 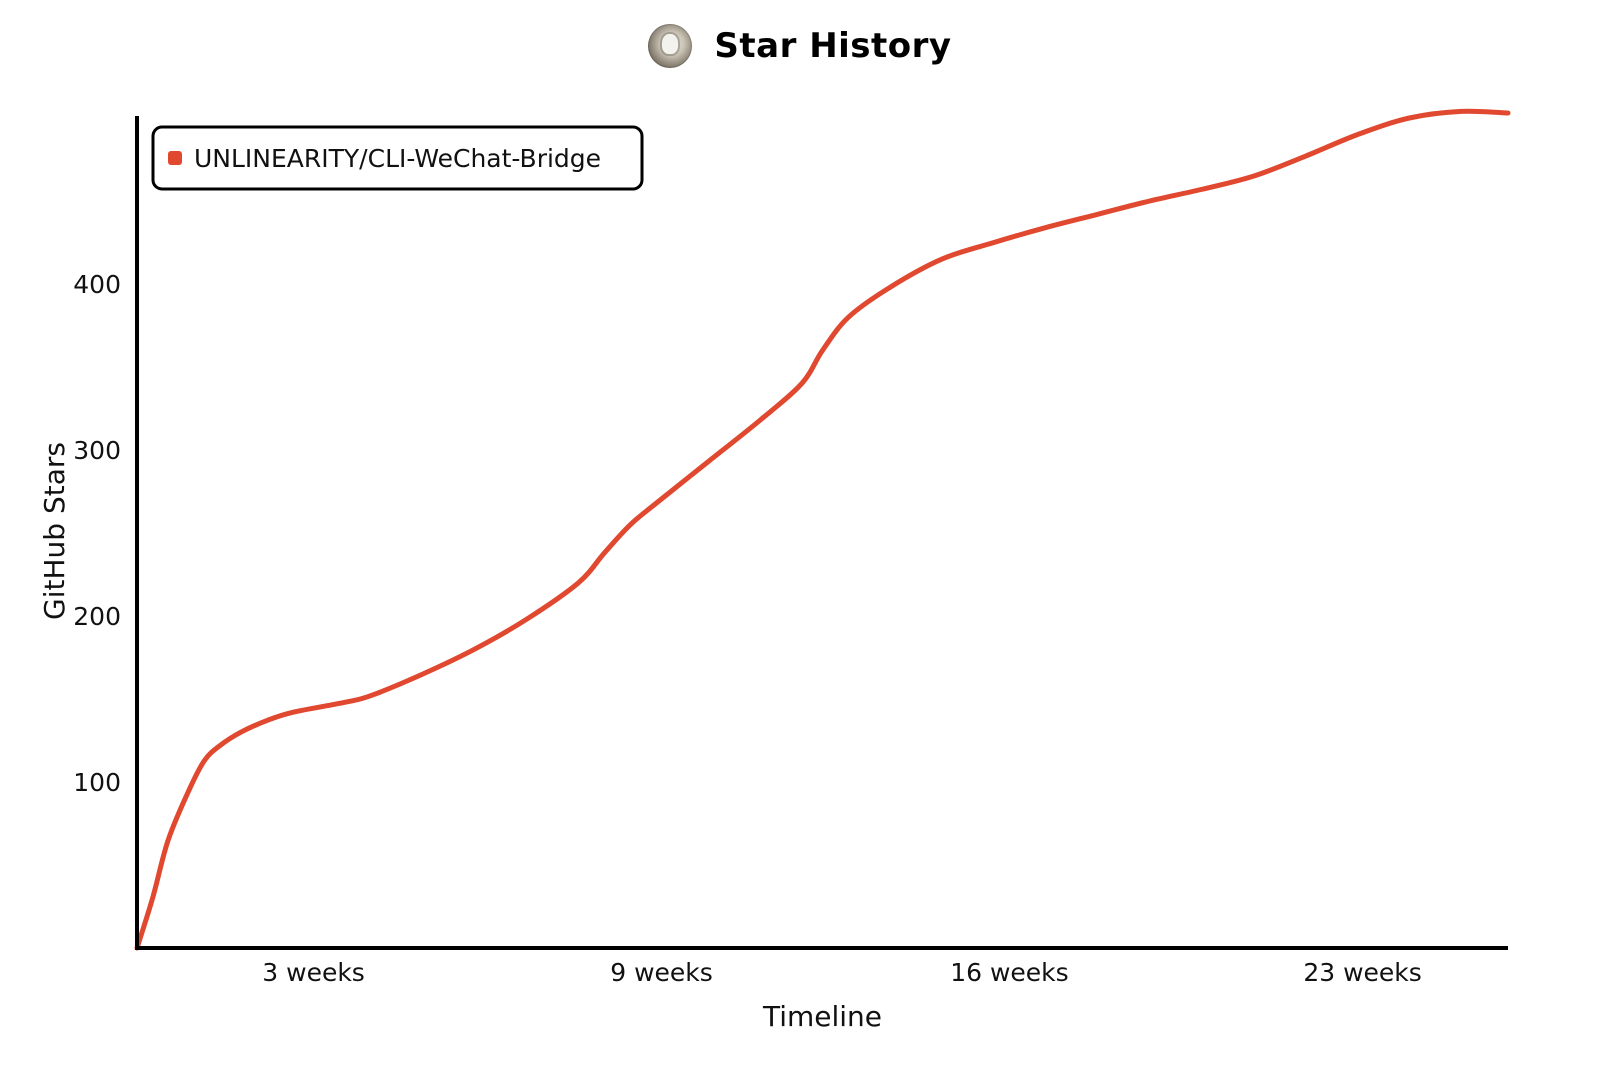 What do you see at coordinates (97, 450) in the screenshot?
I see `y-tick-label: 300` at bounding box center [97, 450].